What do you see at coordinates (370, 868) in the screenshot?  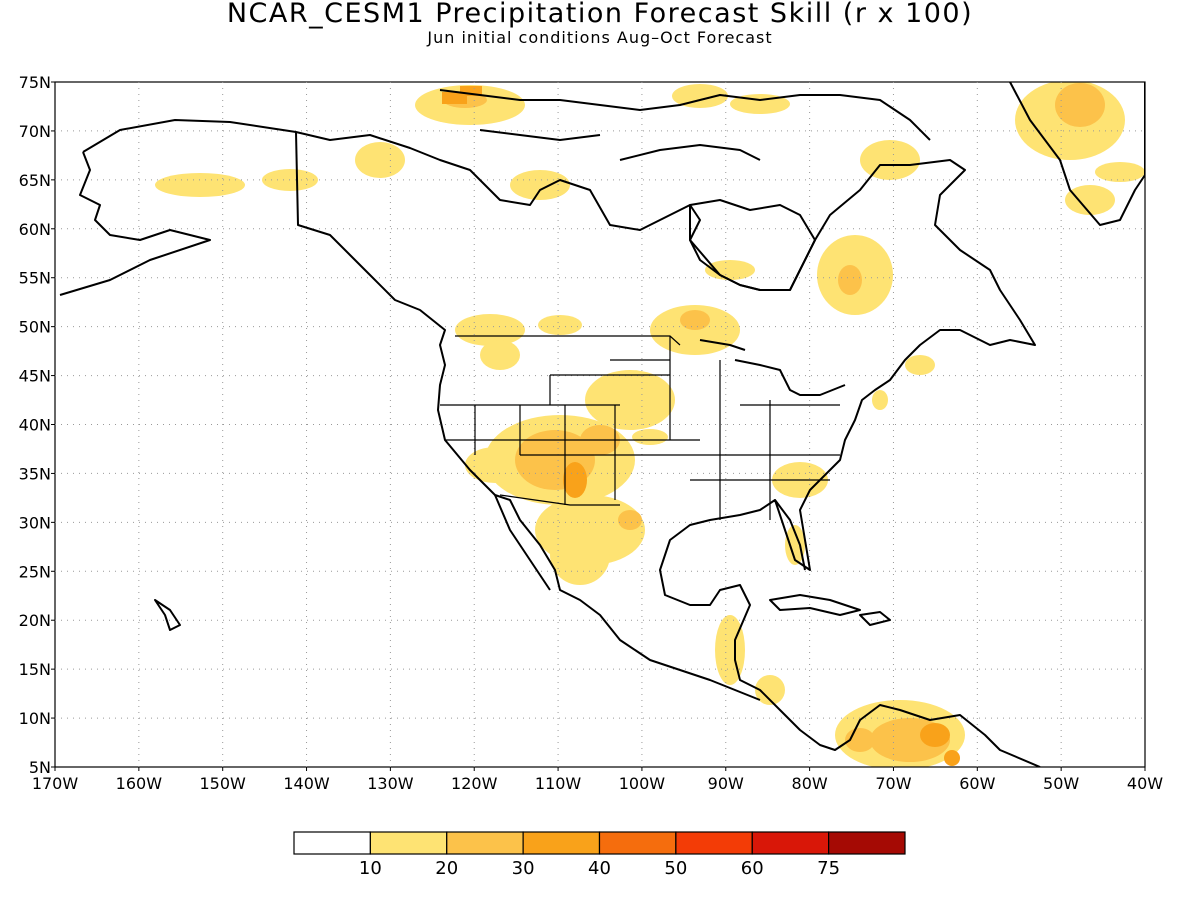 I see `colorbar-label: 10` at bounding box center [370, 868].